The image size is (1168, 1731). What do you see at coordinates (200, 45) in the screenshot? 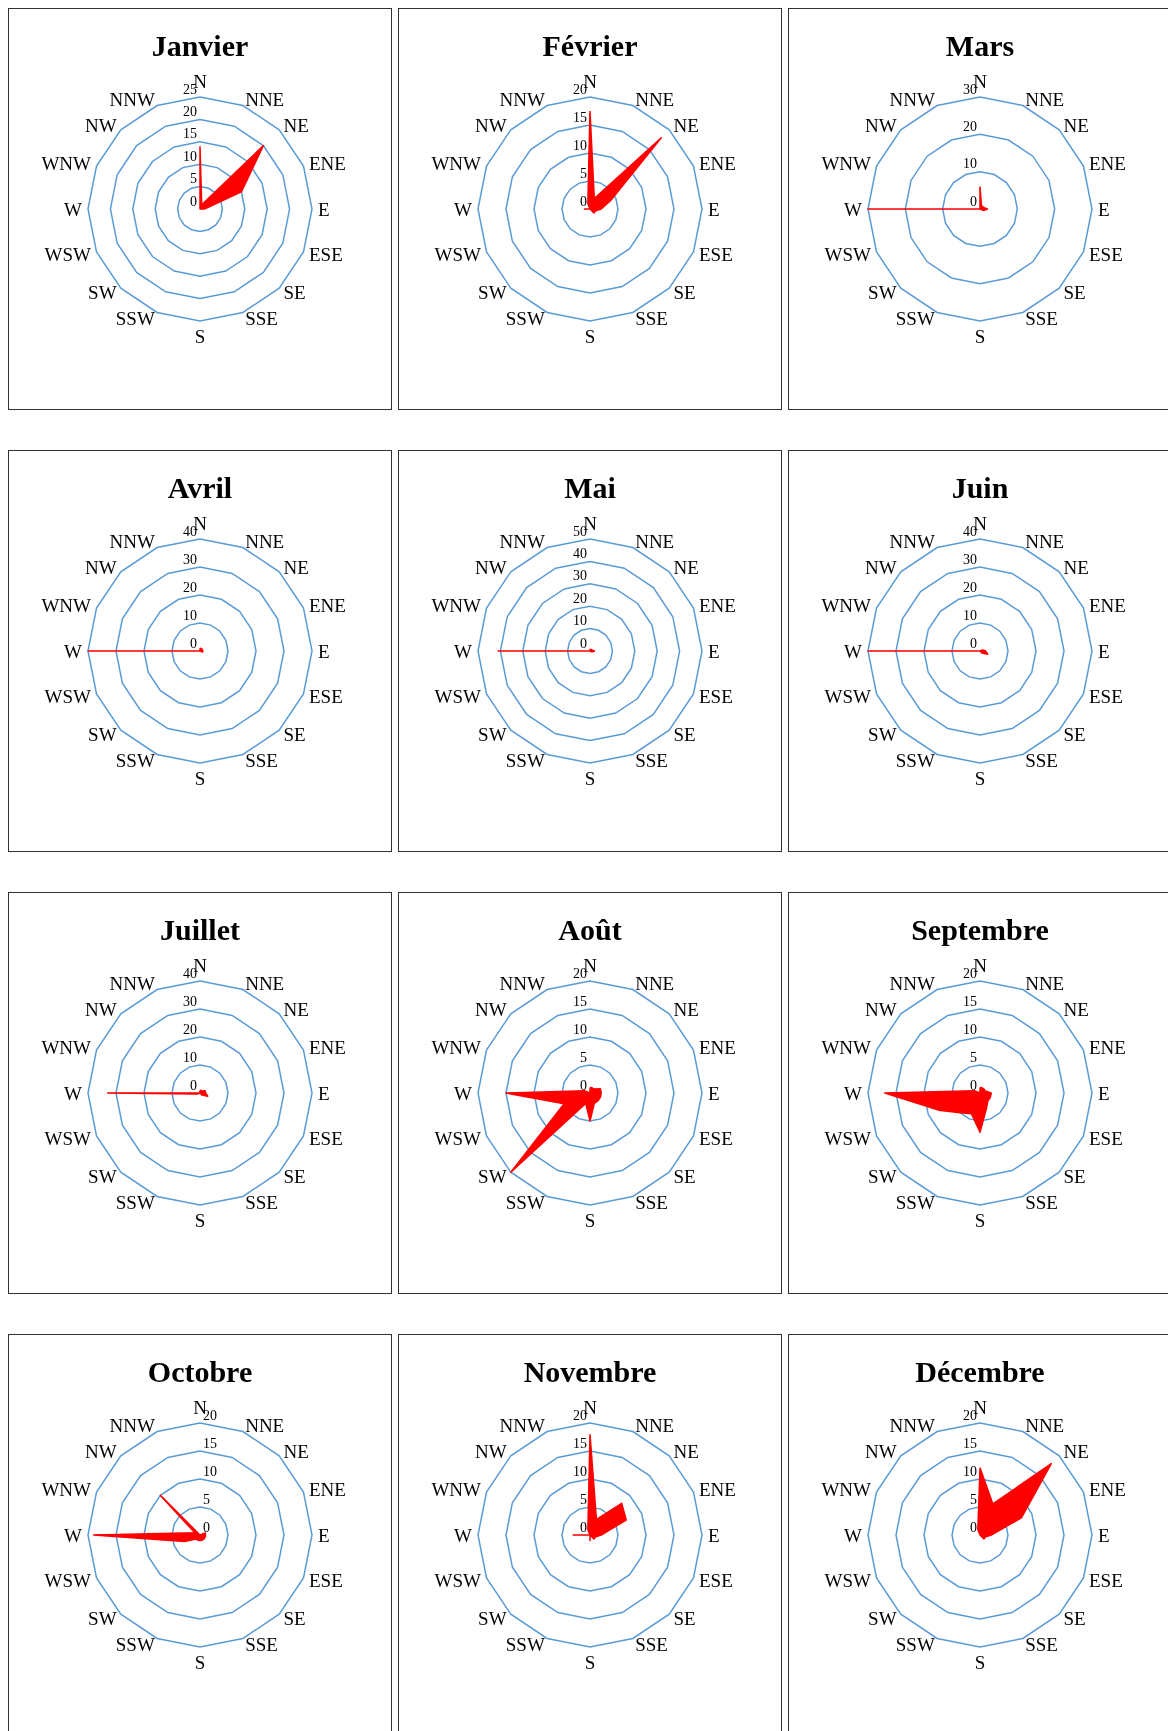
I see `chart-title: Janvier` at bounding box center [200, 45].